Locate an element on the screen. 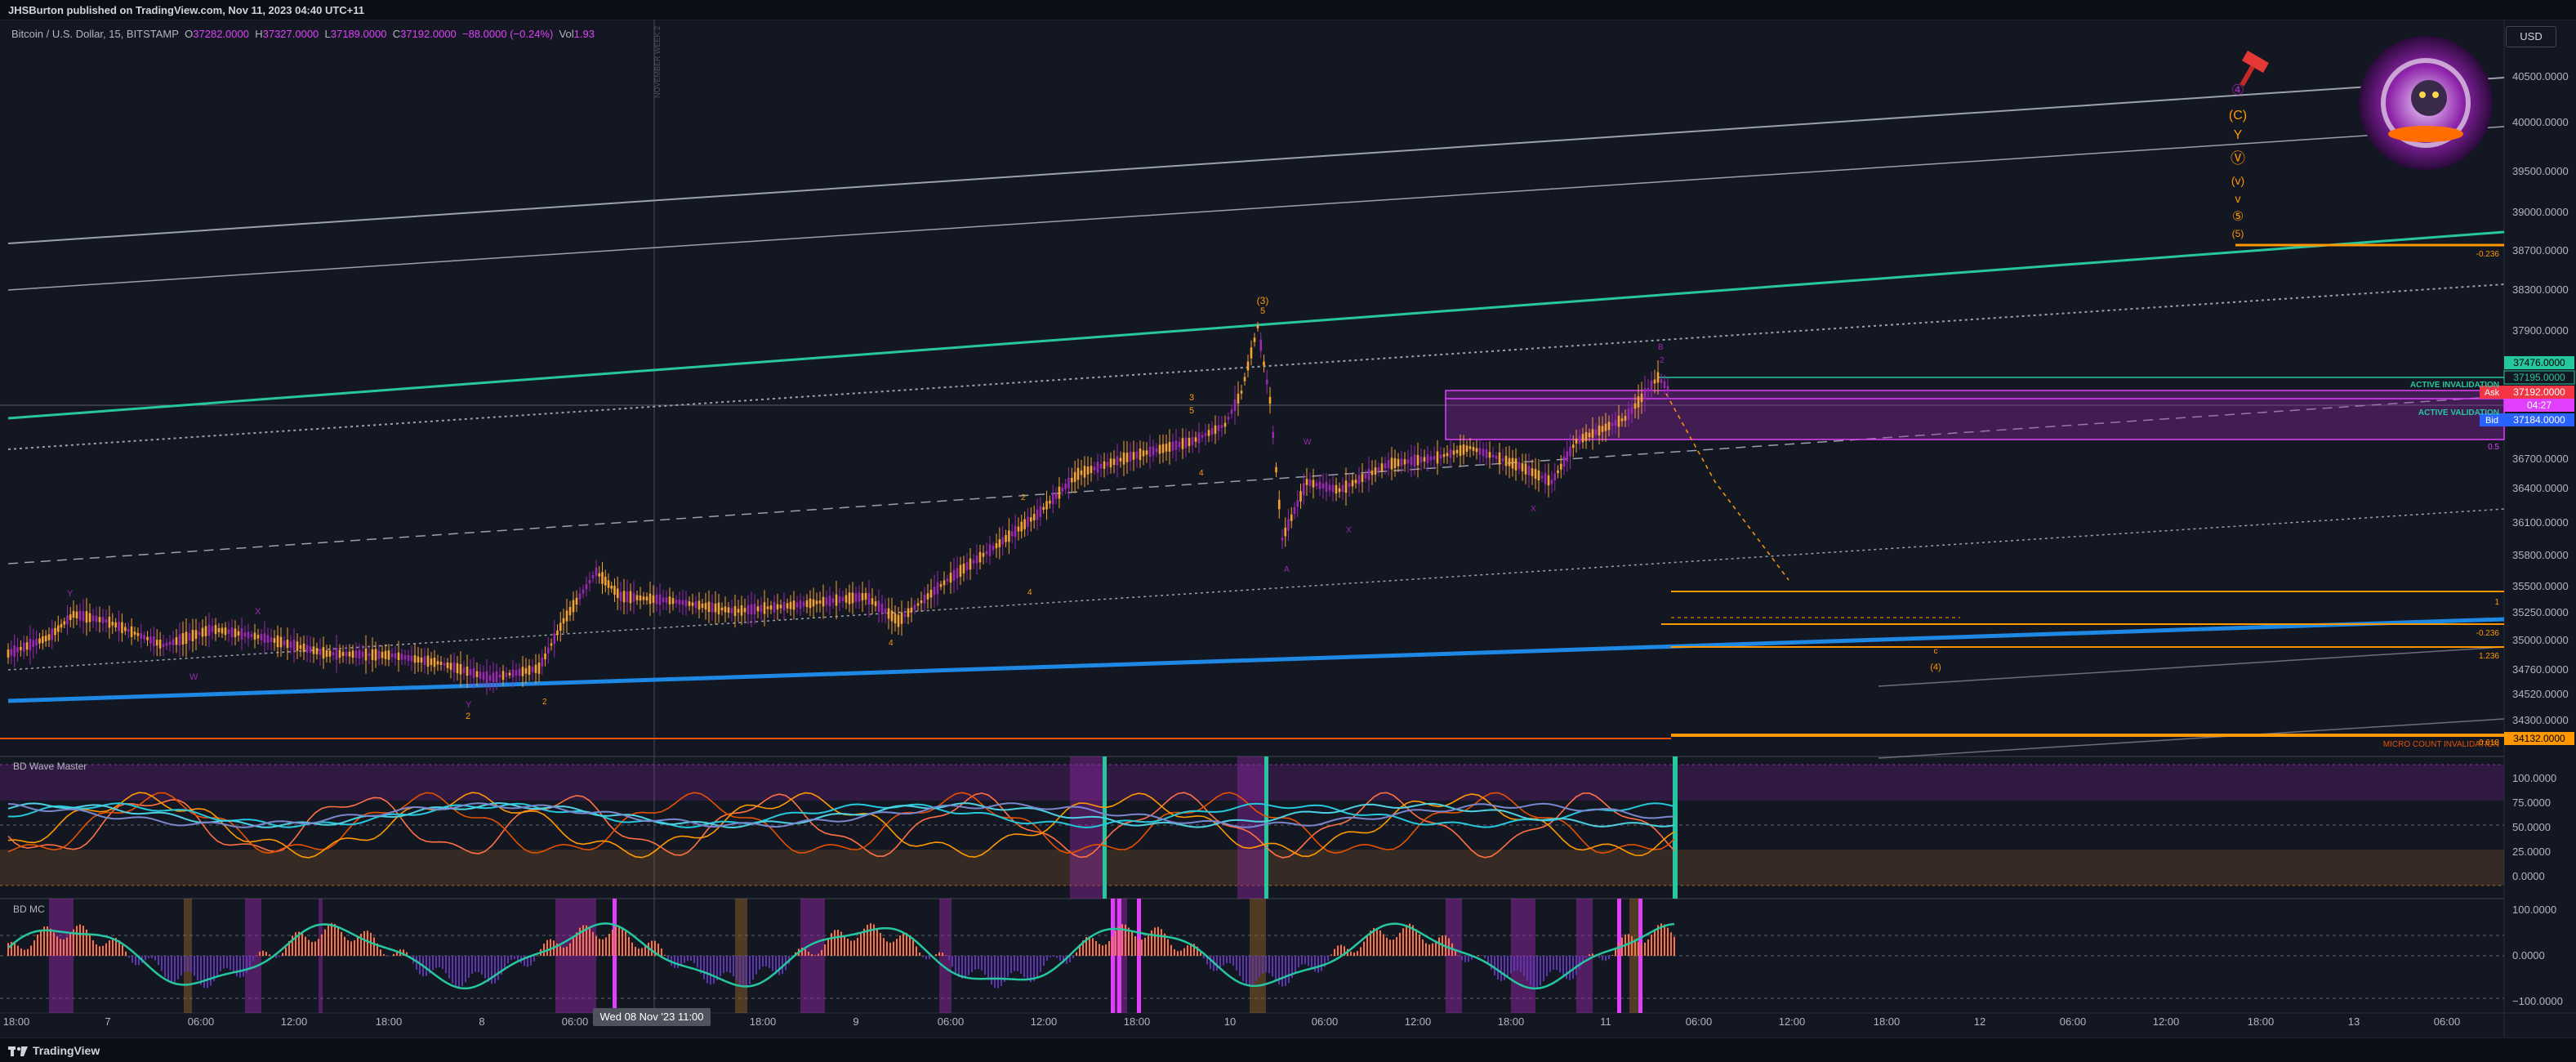  wave-z: 2 is located at coordinates (544, 702).